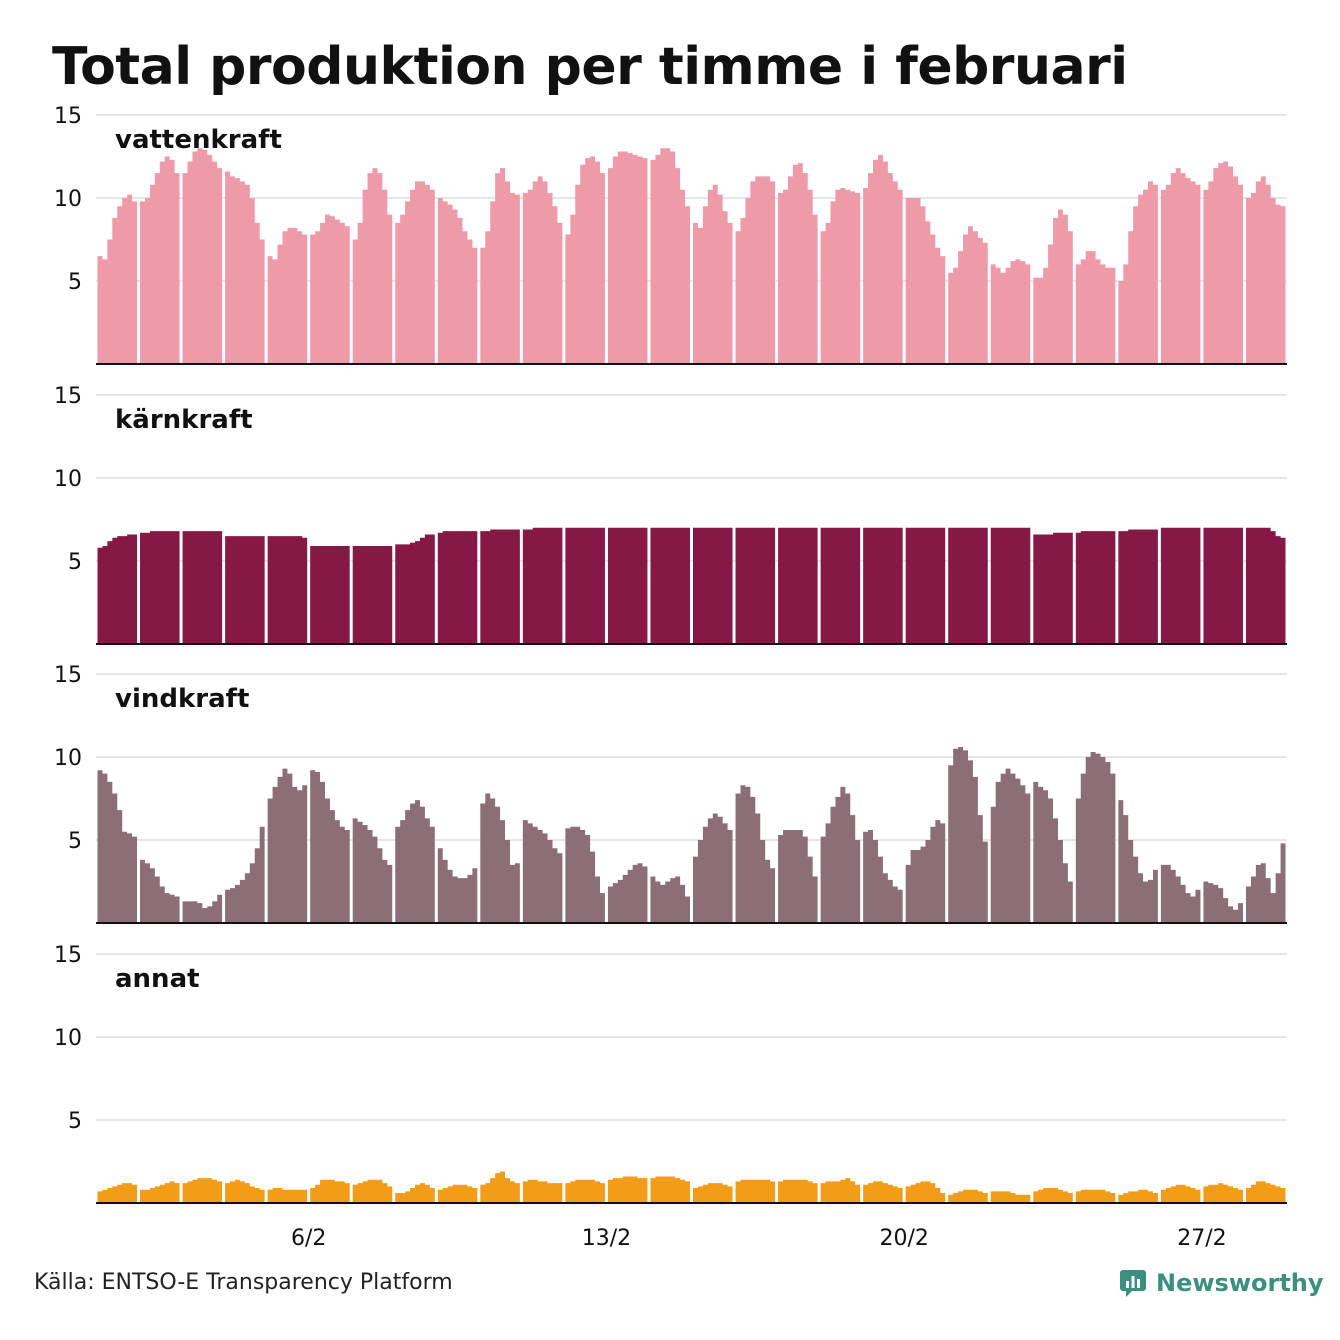 This screenshot has height=1340, width=1340. Describe the element at coordinates (198, 140) in the screenshot. I see `series-label-vattenkraft: vattenkraft` at that location.